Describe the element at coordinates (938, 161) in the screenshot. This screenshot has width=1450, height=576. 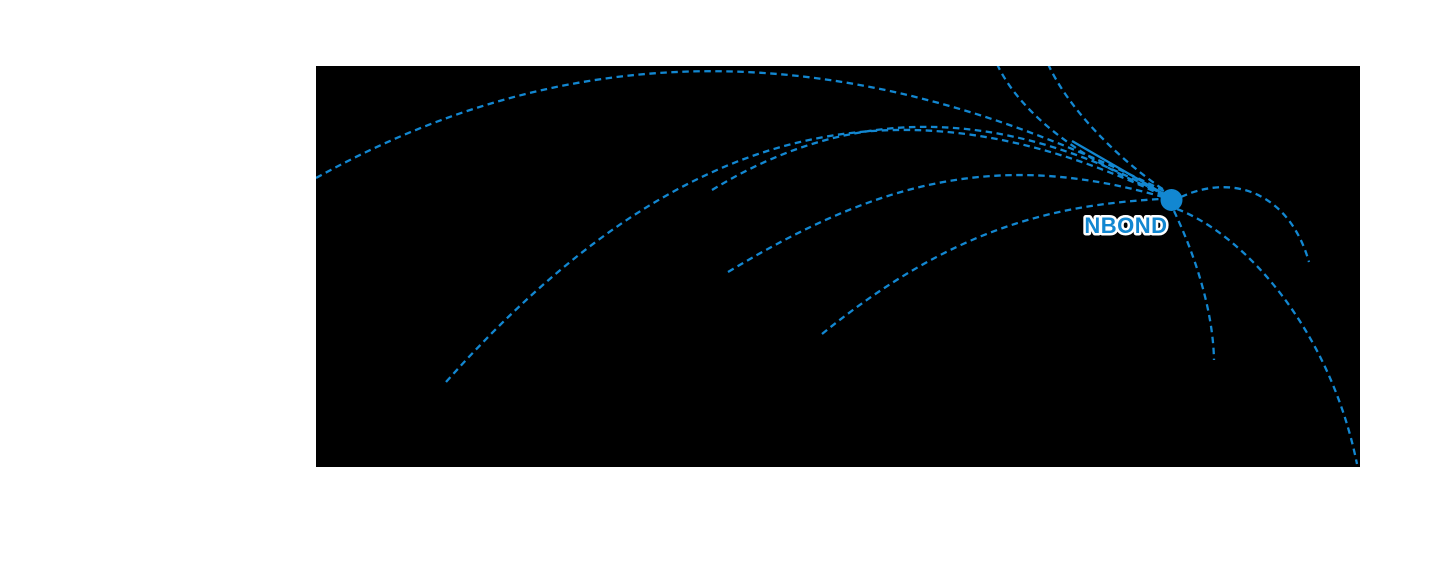
I see `edge-mid-left-arc` at that location.